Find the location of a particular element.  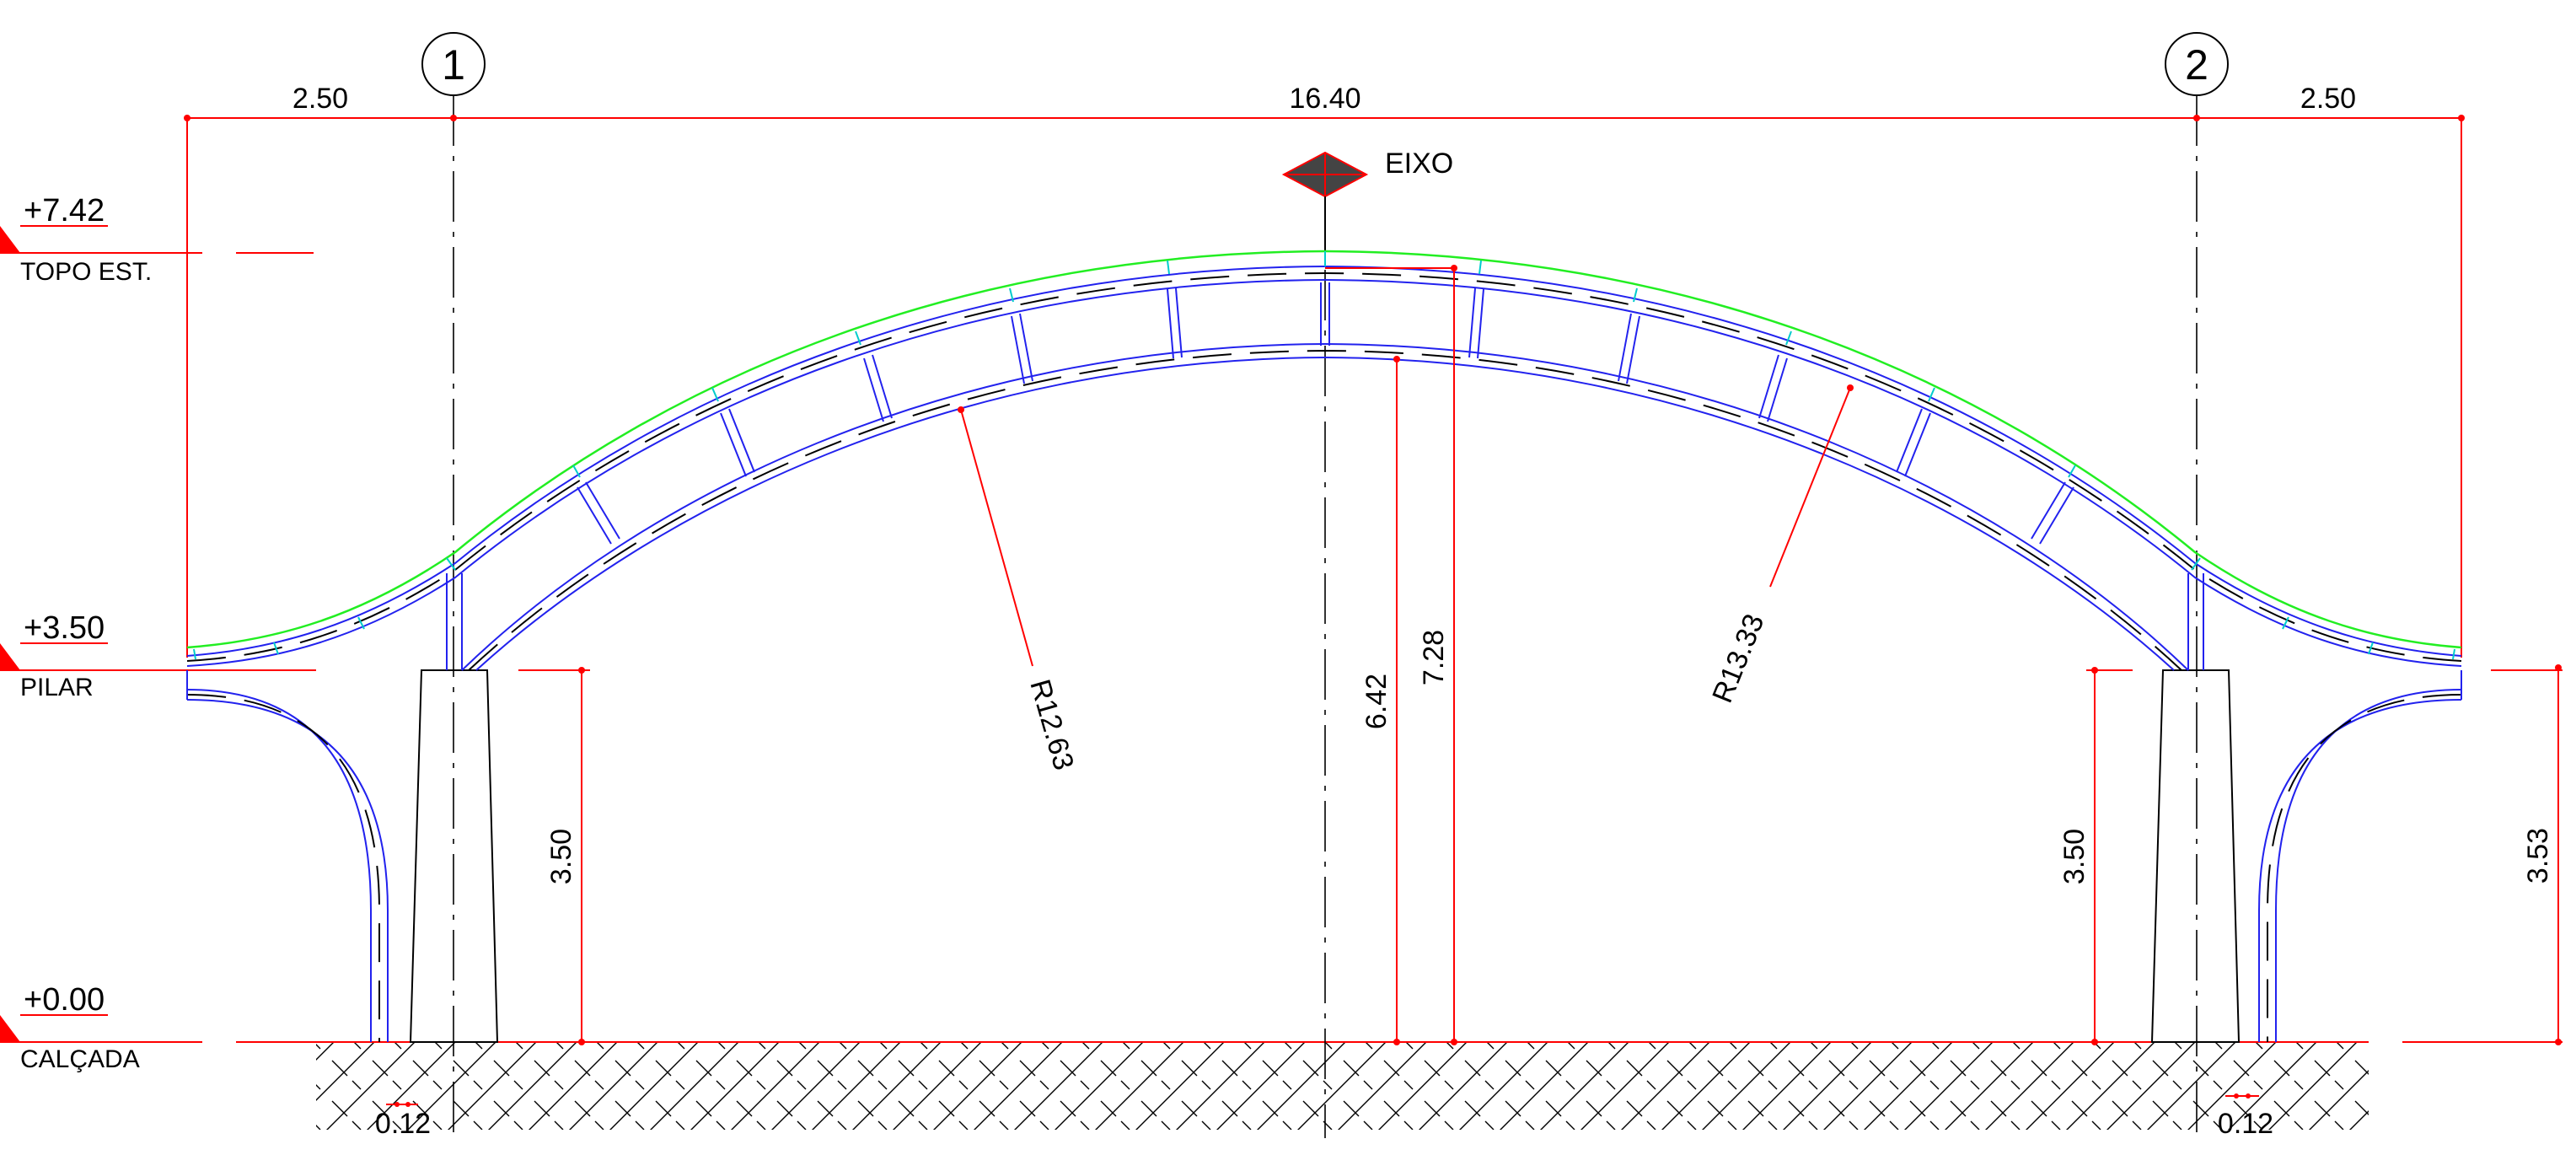

dim-extrados-height: 7.28 is located at coordinates (1434, 658).